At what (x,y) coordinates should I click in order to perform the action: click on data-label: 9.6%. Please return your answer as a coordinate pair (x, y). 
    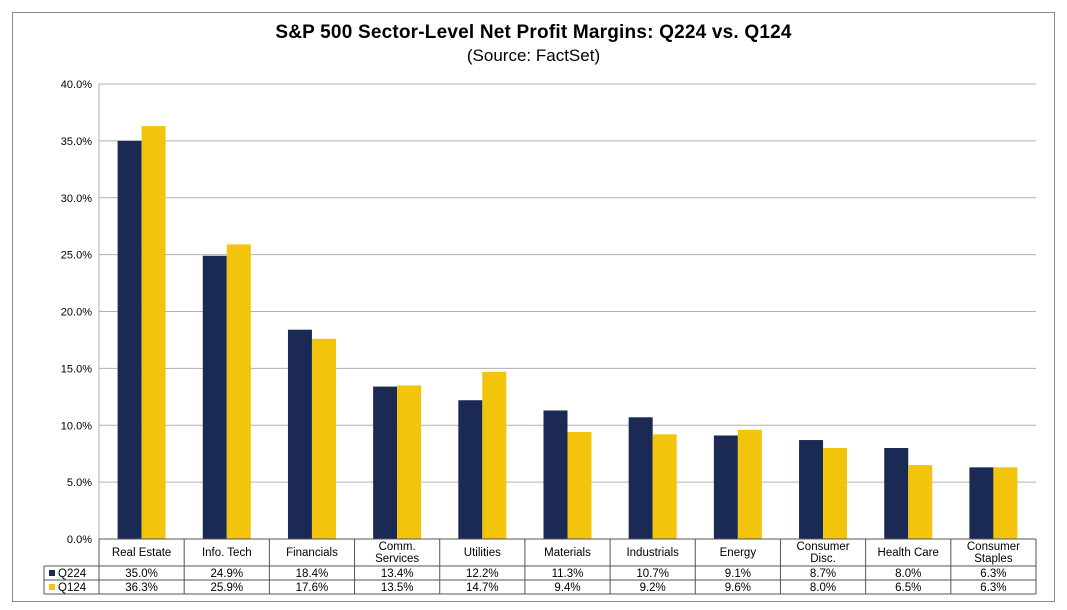
    Looking at the image, I should click on (738, 588).